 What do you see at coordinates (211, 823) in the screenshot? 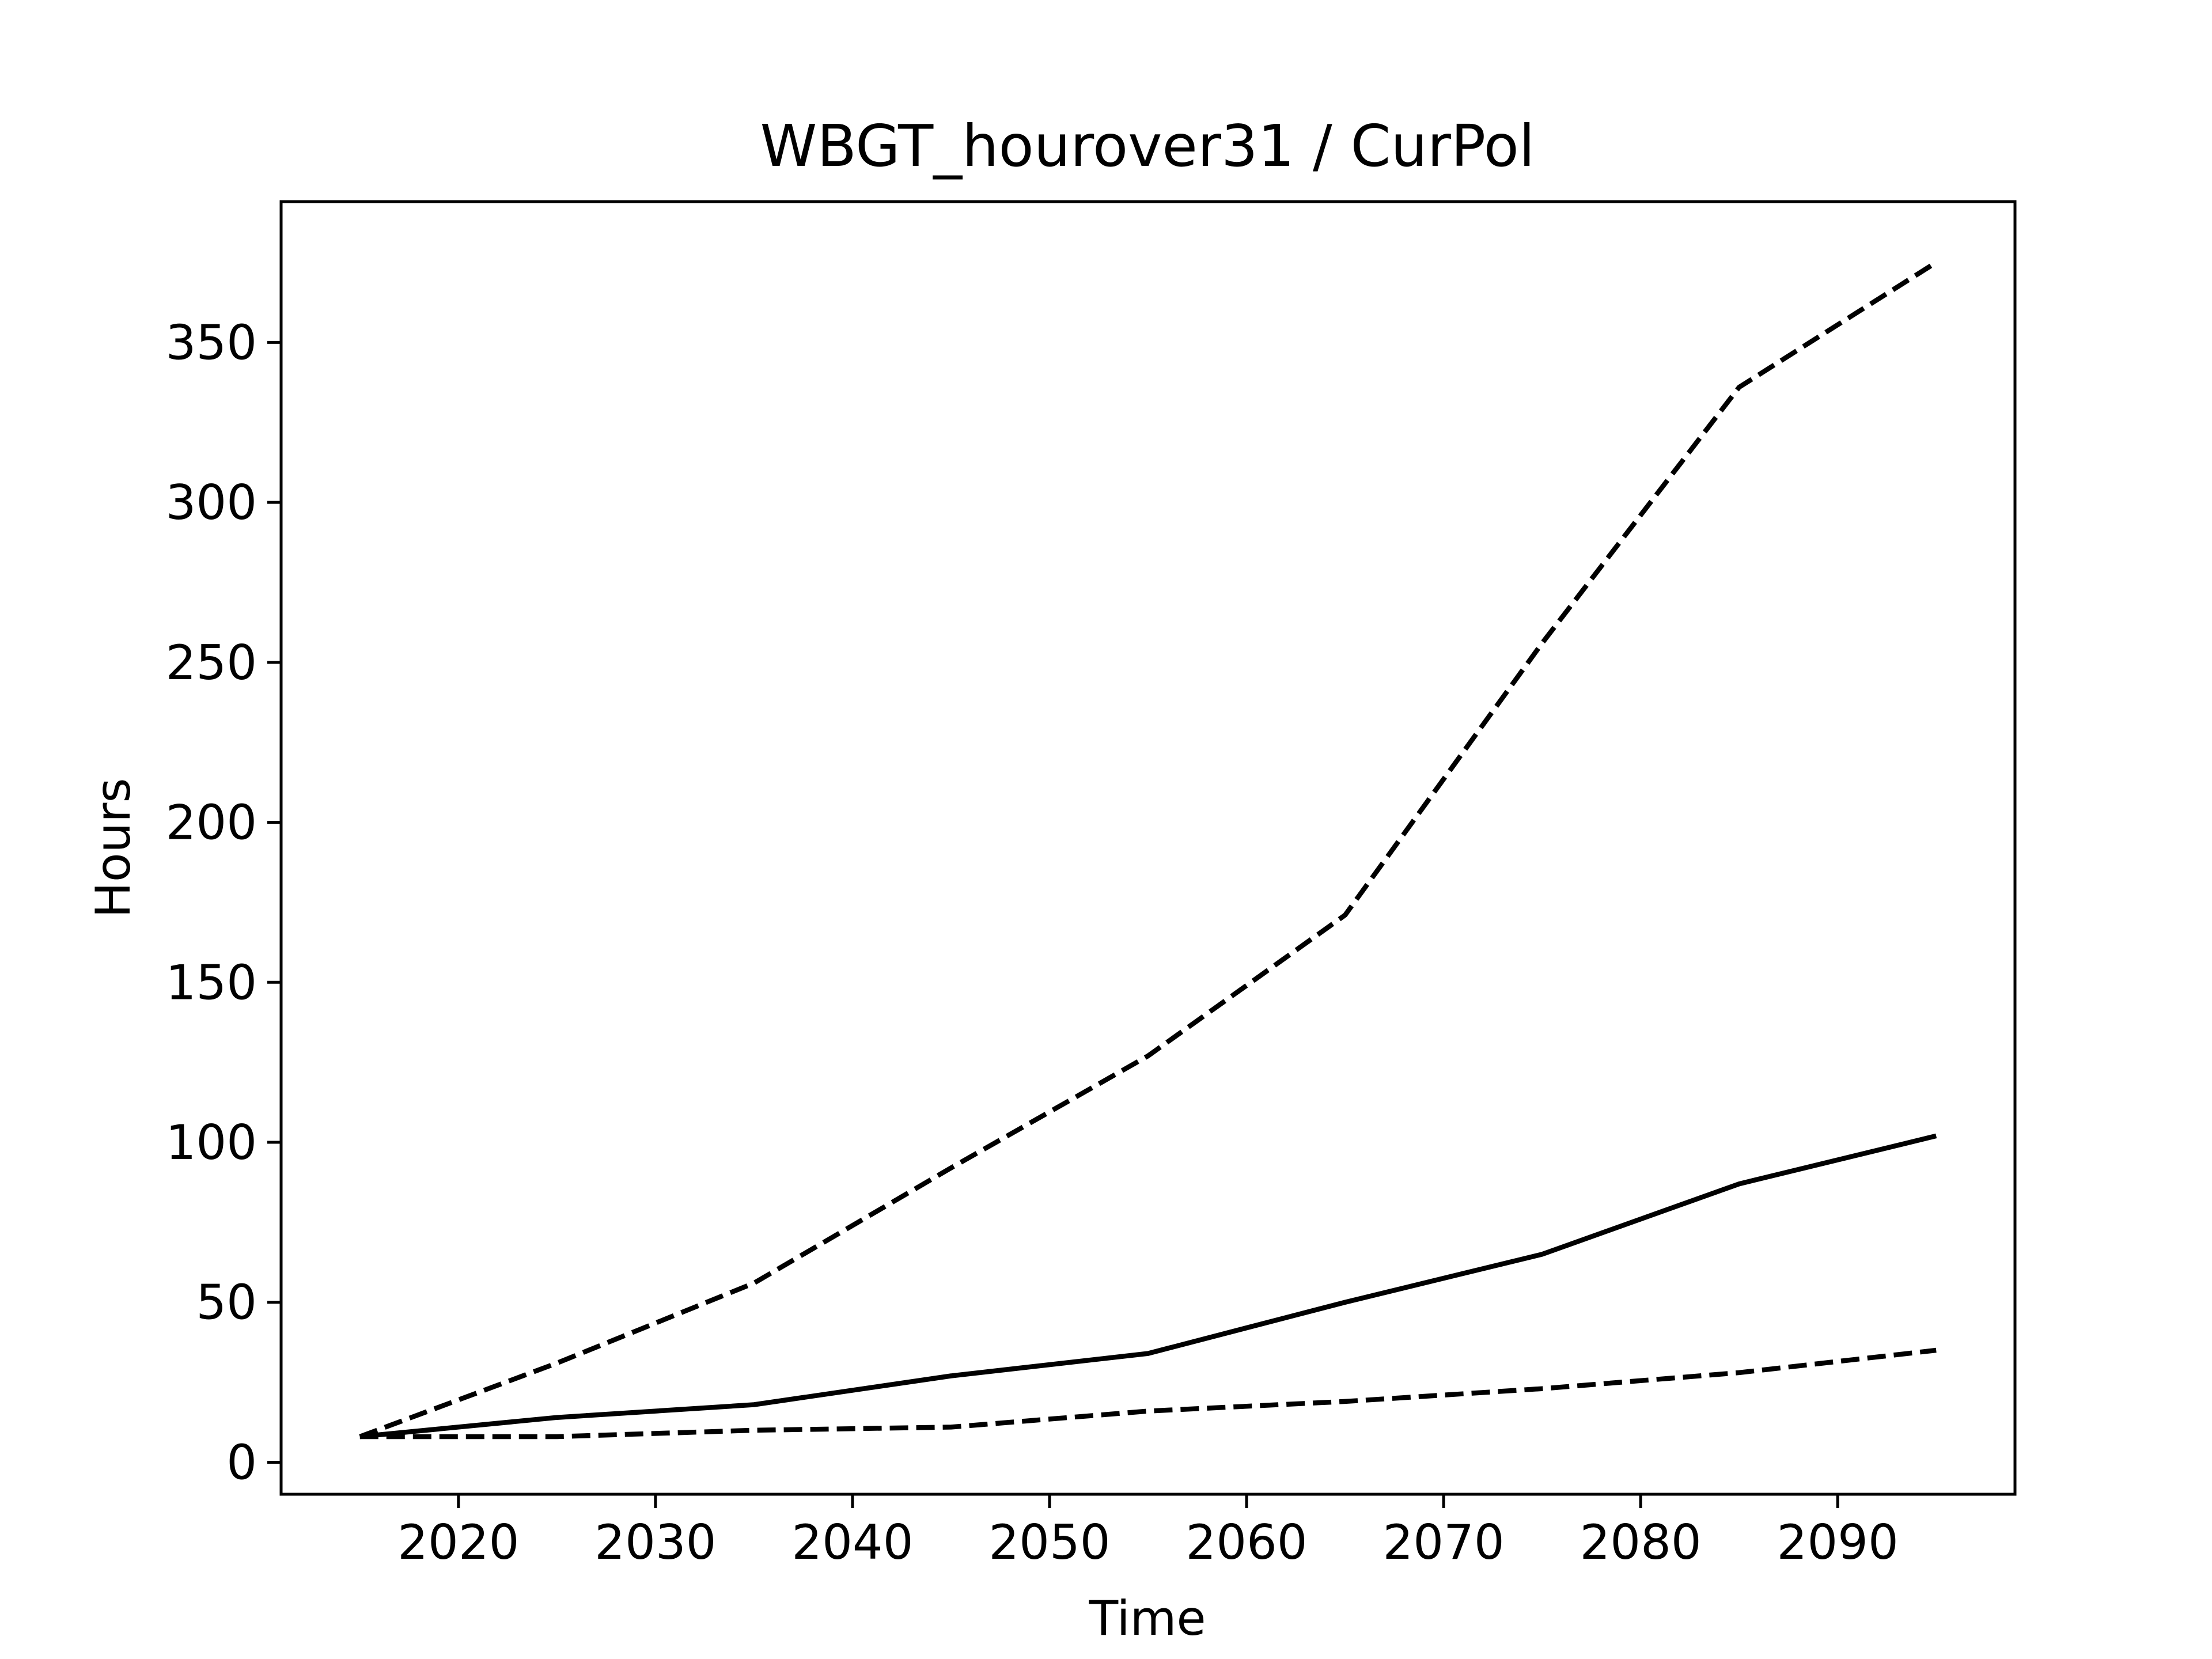
I see `y-tick-label: 200` at bounding box center [211, 823].